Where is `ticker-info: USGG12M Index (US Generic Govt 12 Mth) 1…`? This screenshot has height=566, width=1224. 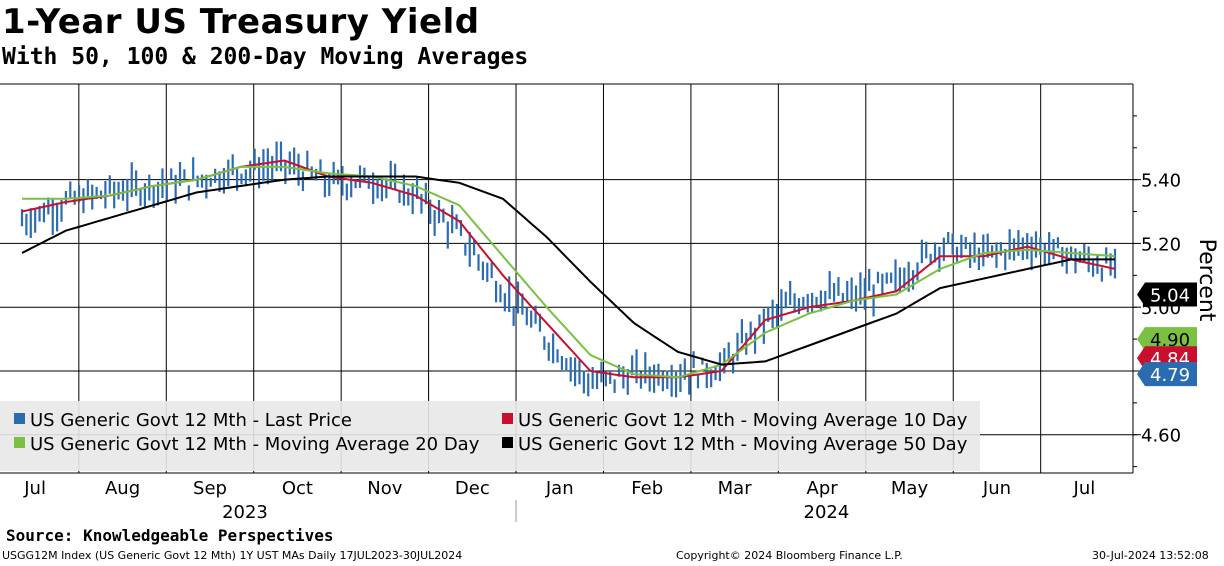
ticker-info: USGG12M Index (US Generic Govt 12 Mth) 1… is located at coordinates (232, 555).